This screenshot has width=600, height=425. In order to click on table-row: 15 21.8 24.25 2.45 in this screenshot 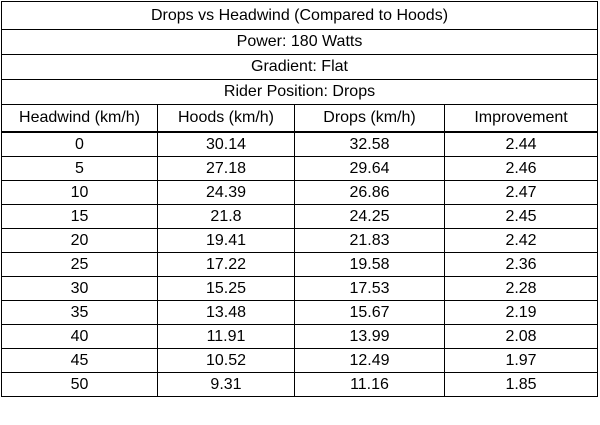, I will do `click(300, 216)`.